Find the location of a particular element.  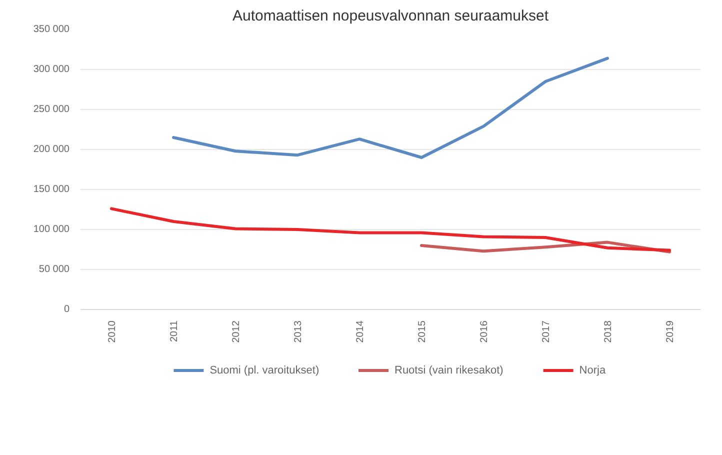

x-tick-label: 2016 is located at coordinates (484, 331).